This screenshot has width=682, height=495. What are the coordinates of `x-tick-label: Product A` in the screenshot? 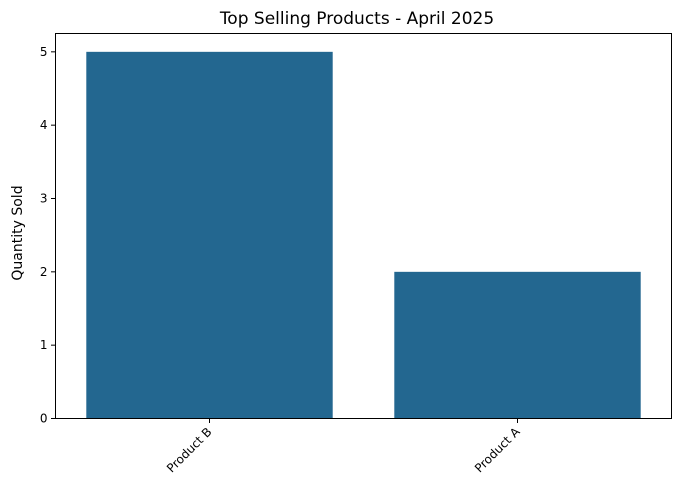 It's located at (497, 449).